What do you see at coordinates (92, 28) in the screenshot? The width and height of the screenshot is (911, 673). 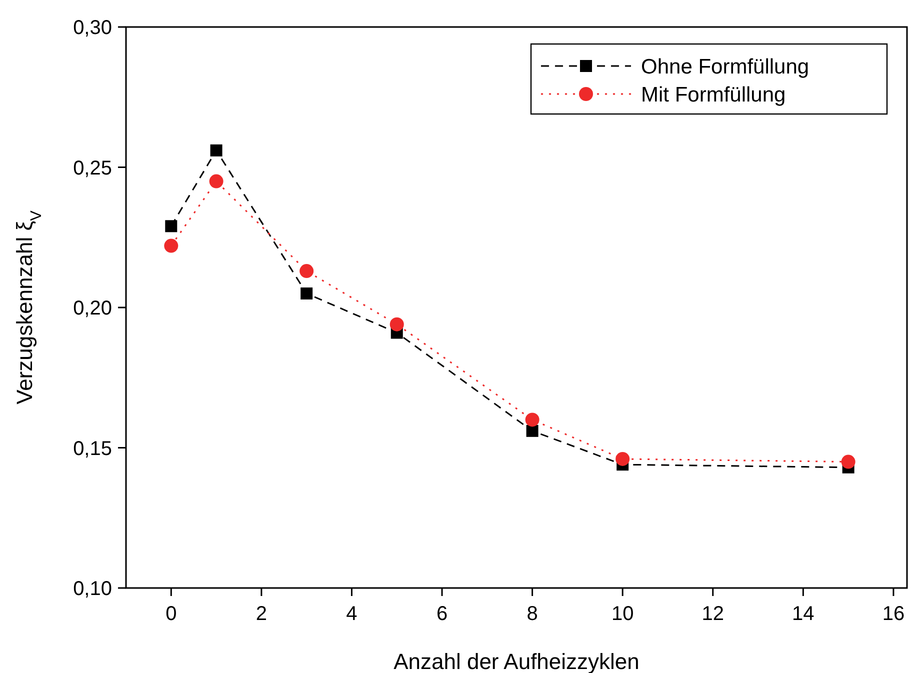 I see `y-tick-label: 0,30` at bounding box center [92, 28].